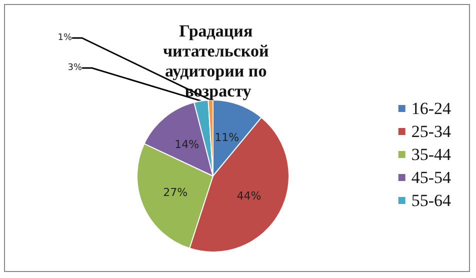 This screenshot has height=278, width=476. I want to click on data-label: 27%, so click(175, 192).